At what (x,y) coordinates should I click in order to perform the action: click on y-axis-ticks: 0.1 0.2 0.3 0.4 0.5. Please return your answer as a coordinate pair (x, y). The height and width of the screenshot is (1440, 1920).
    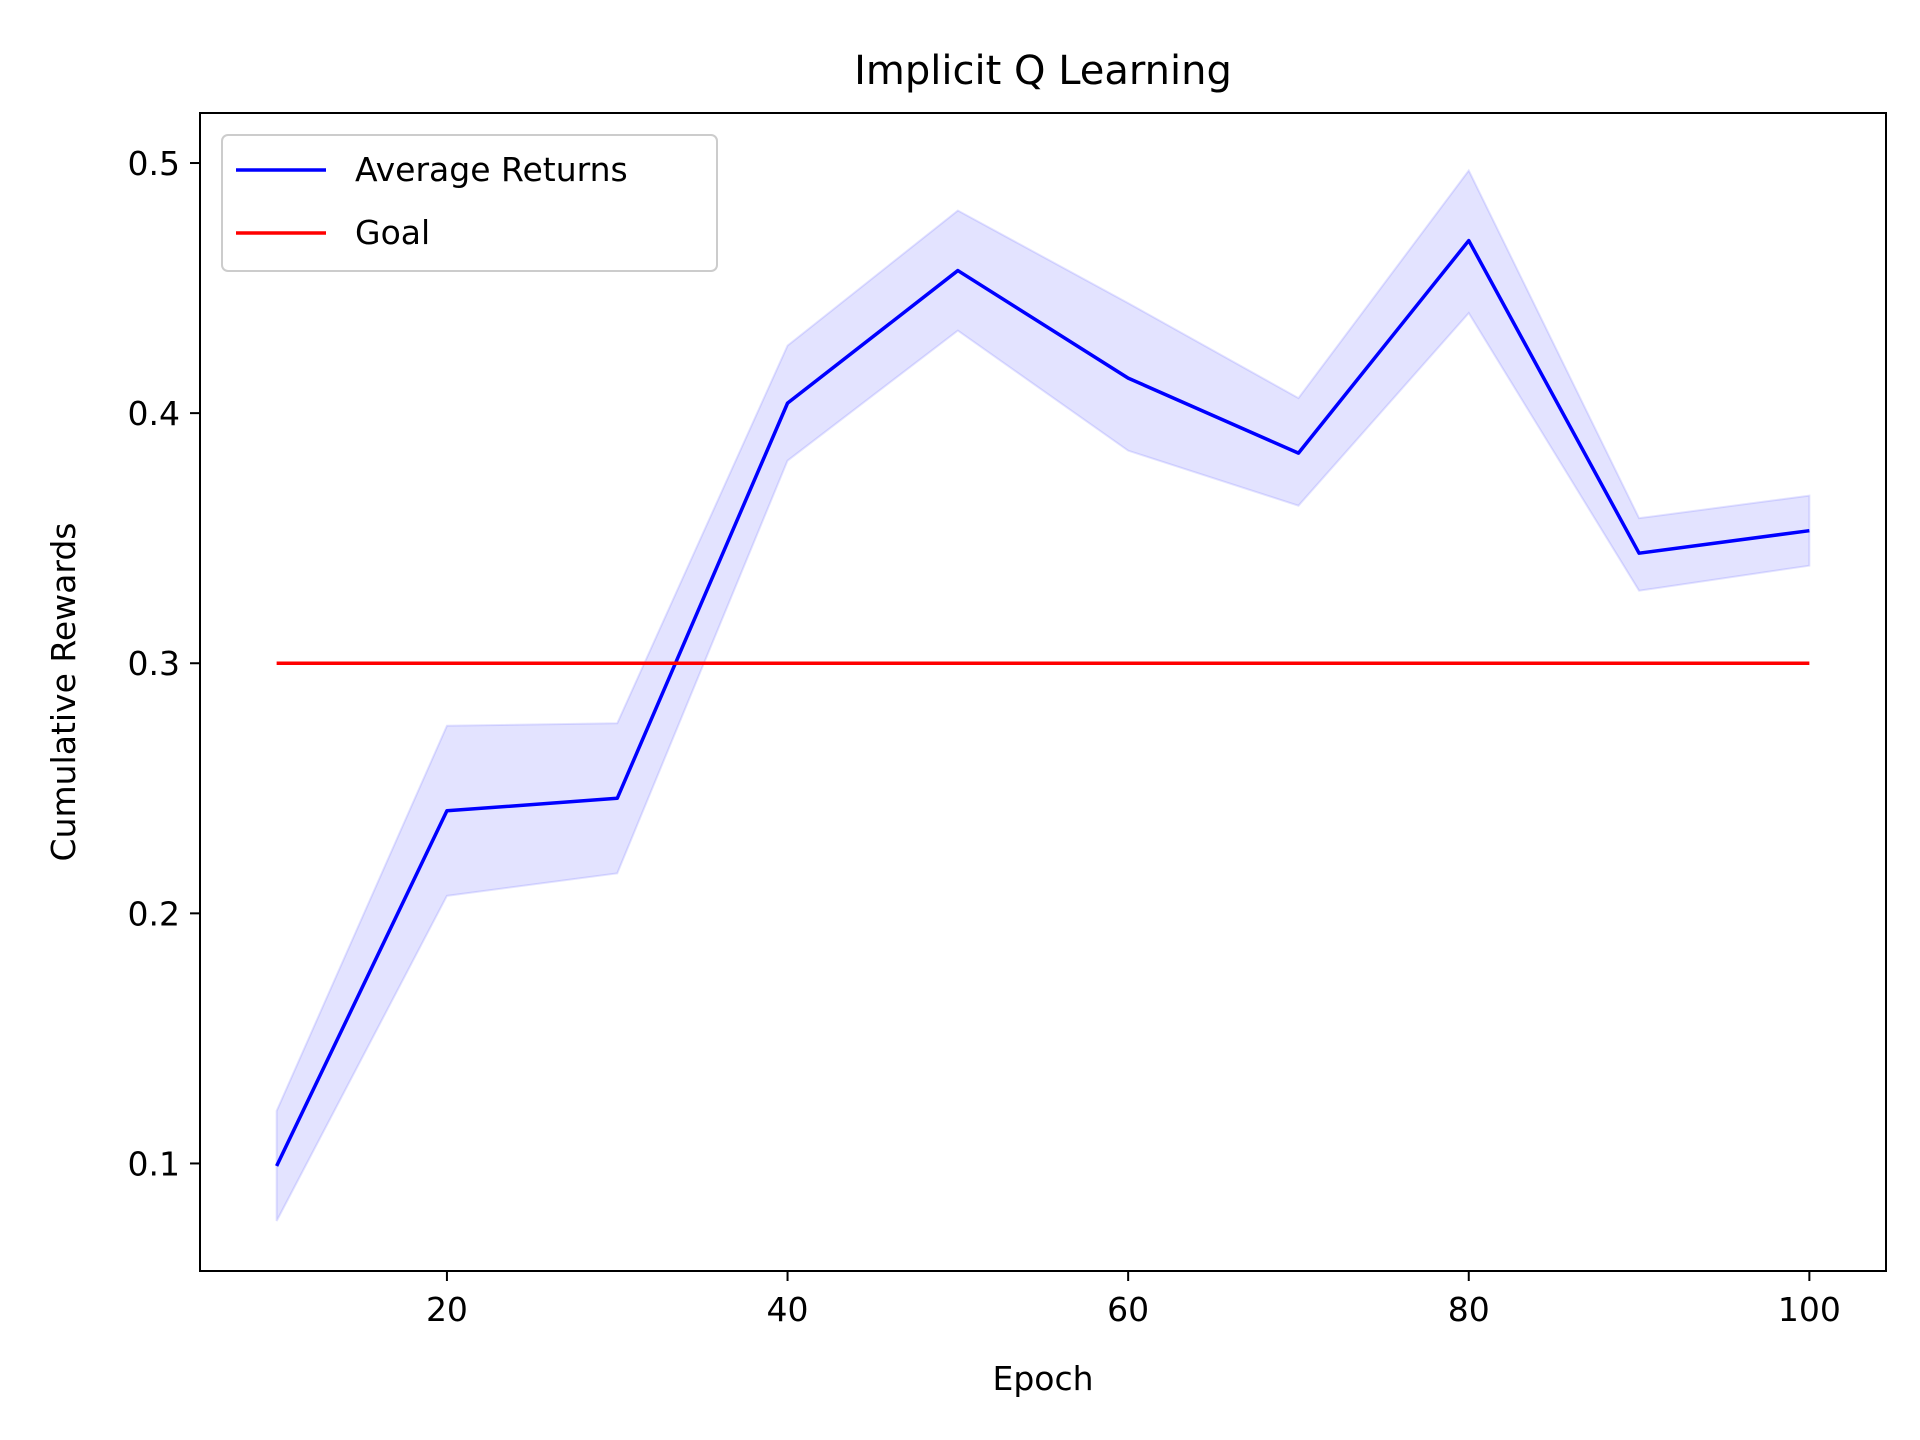
    Looking at the image, I should click on (164, 663).